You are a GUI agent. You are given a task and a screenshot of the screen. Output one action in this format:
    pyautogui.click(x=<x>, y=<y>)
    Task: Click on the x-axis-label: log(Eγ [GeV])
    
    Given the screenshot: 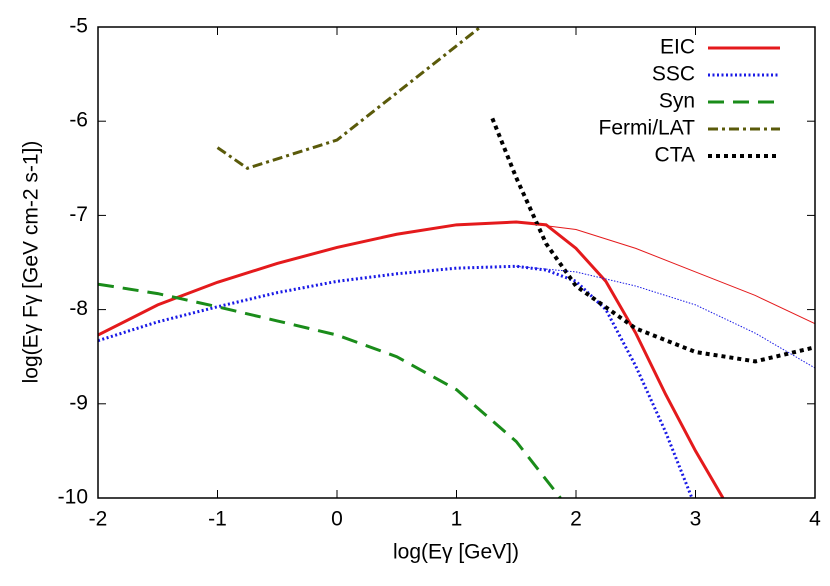 What is the action you would take?
    pyautogui.click(x=456, y=552)
    